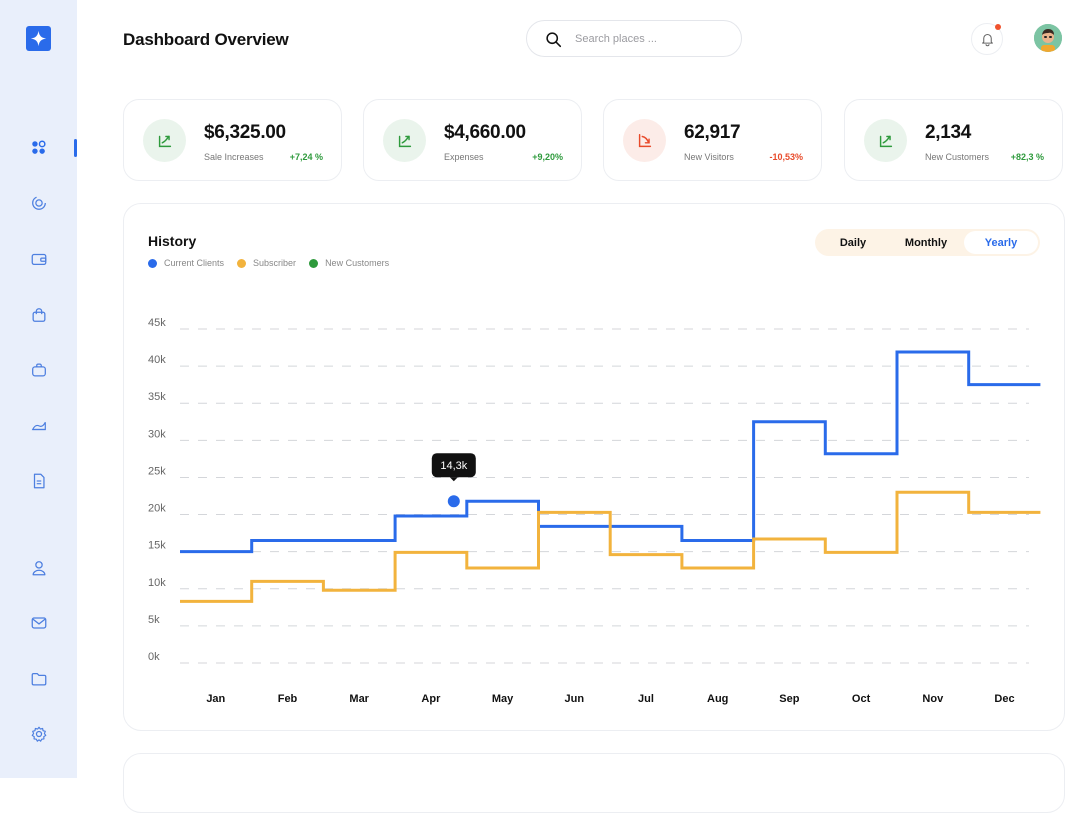  What do you see at coordinates (485, 132) in the screenshot?
I see `stat-value: $4,660.00` at bounding box center [485, 132].